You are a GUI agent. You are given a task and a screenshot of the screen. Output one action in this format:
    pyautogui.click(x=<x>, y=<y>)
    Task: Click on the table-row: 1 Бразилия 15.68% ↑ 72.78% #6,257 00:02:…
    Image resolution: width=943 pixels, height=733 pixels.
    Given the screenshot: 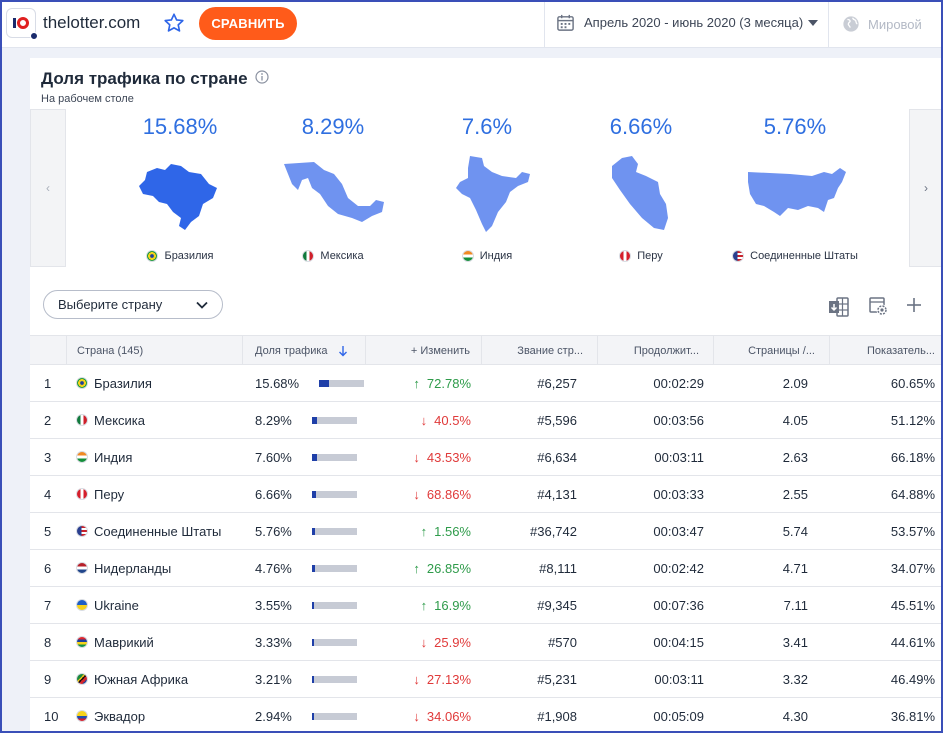 What is the action you would take?
    pyautogui.click(x=486, y=383)
    